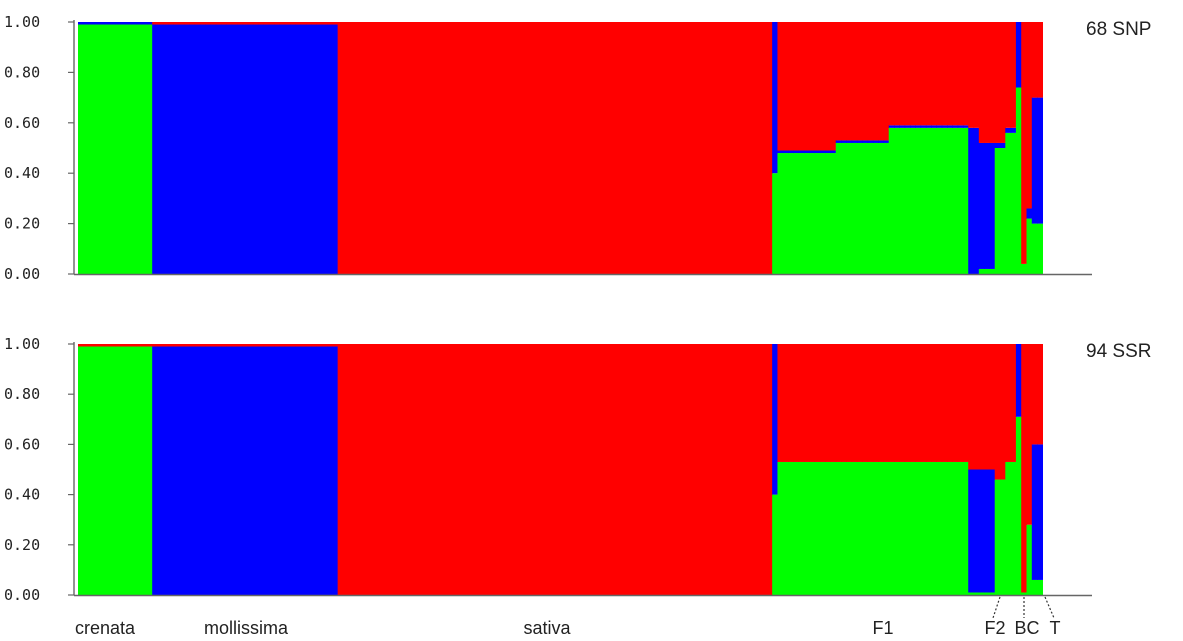 This screenshot has height=641, width=1183. What do you see at coordinates (105, 628) in the screenshot?
I see `group-label-crenata: crenata` at bounding box center [105, 628].